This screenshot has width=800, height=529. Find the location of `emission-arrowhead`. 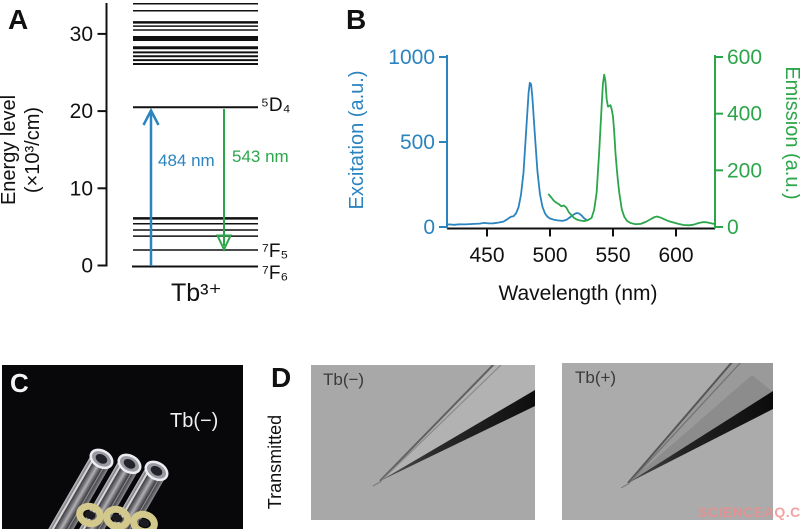

emission-arrowhead is located at coordinates (224, 243).